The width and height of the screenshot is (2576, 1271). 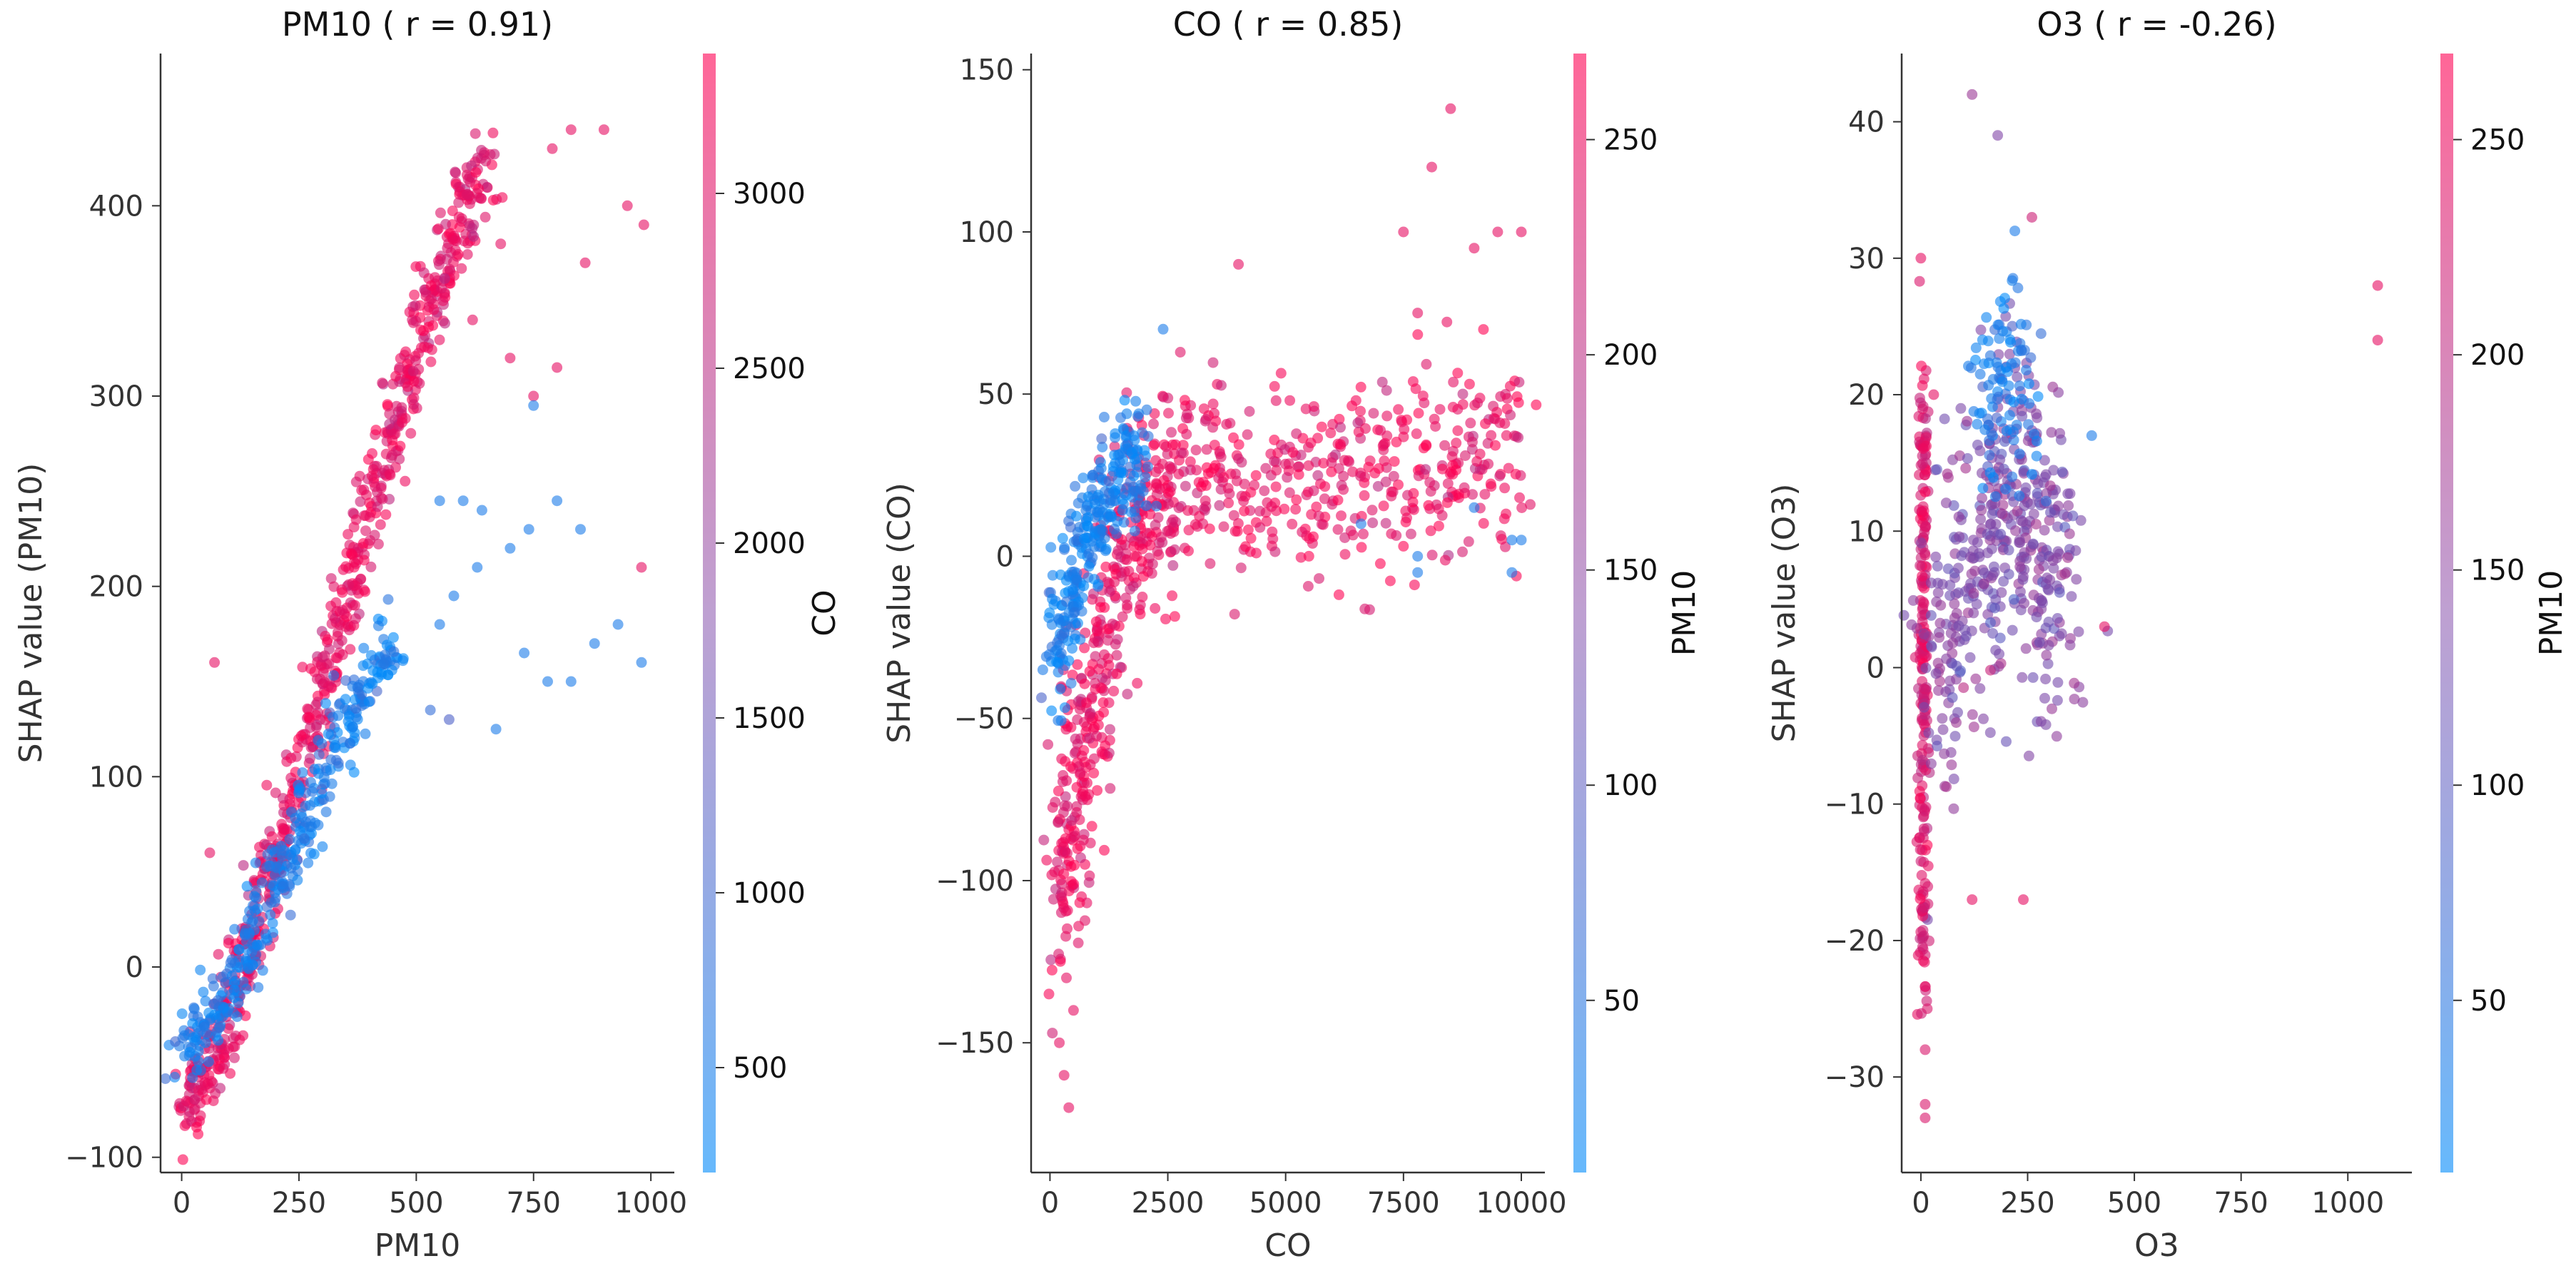 What do you see at coordinates (1866, 122) in the screenshot?
I see `y-tick-label: 40` at bounding box center [1866, 122].